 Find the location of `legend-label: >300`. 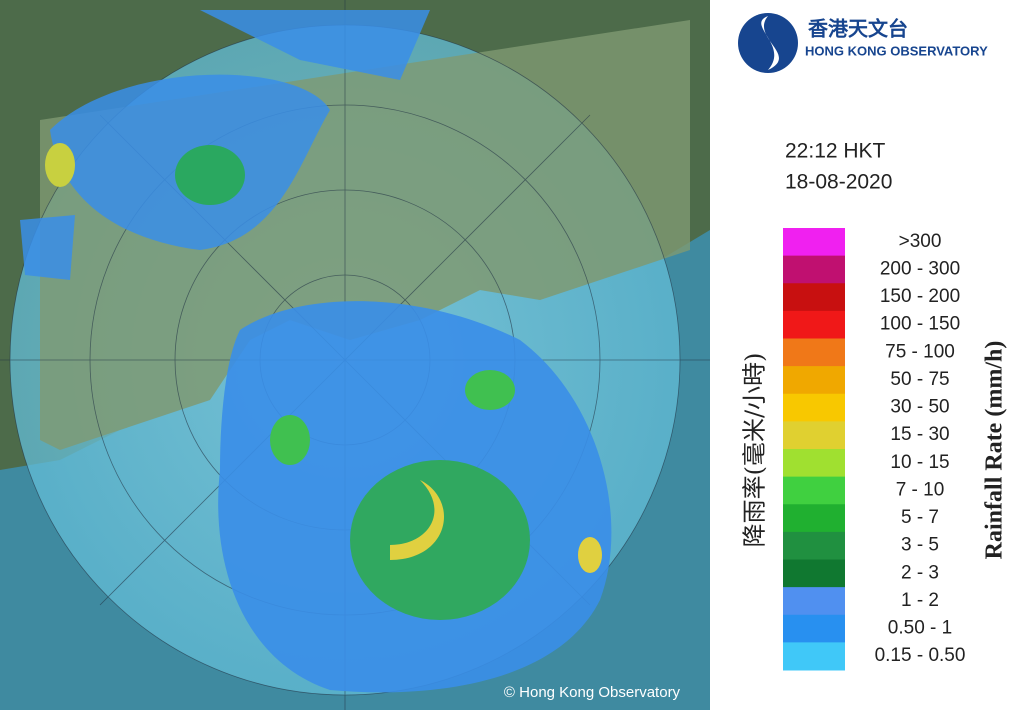

legend-label: >300 is located at coordinates (920, 241).